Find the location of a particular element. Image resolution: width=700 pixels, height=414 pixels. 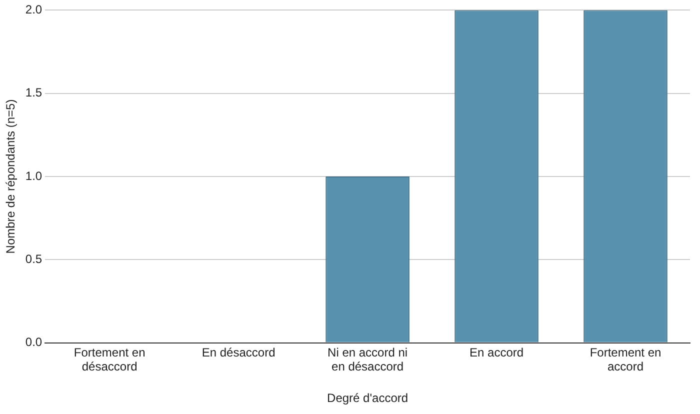

y-tick-label: 1.5 is located at coordinates (33, 93).